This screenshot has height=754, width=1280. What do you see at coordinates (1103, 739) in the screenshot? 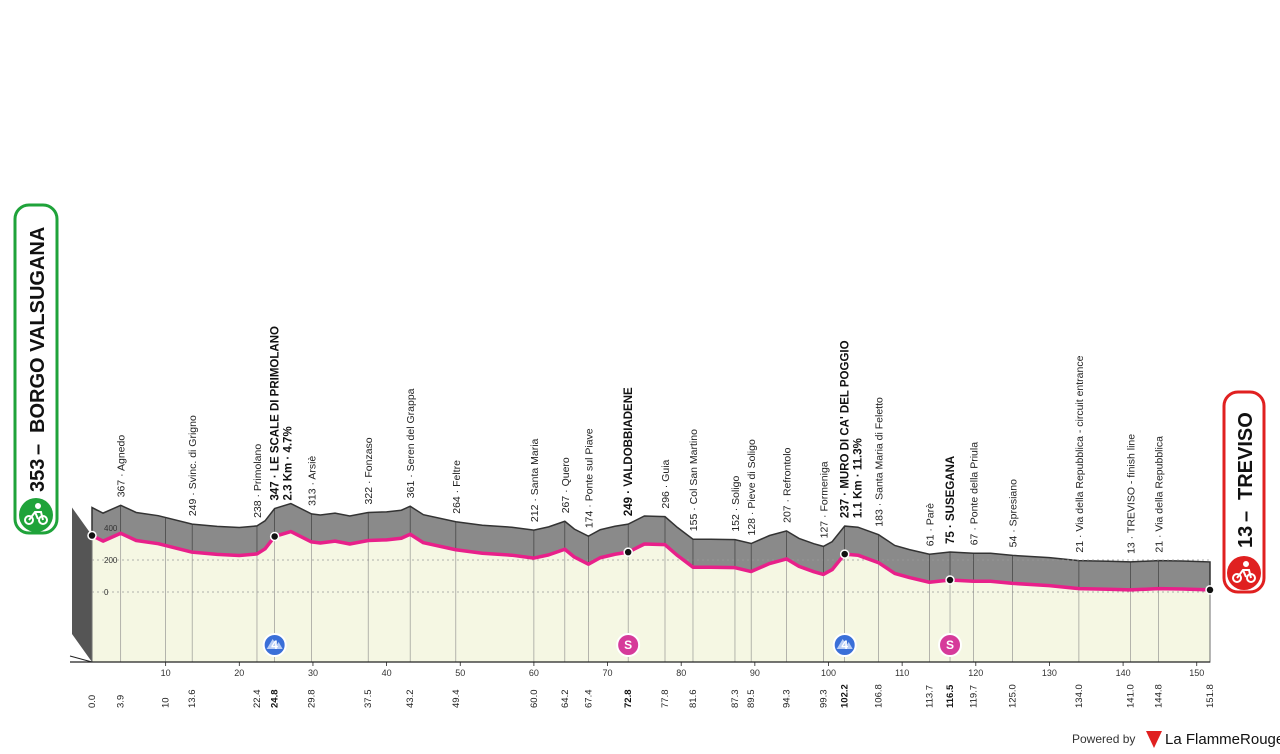
I see `powered-by-label: Powered by` at bounding box center [1103, 739].